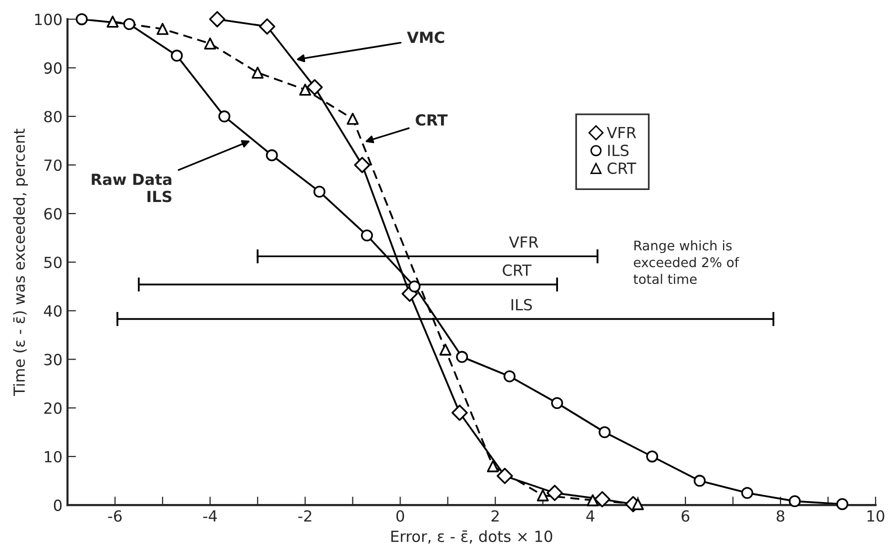 Image resolution: width=888 pixels, height=549 pixels. What do you see at coordinates (522, 304) in the screenshot?
I see `annotation: ILS` at bounding box center [522, 304].